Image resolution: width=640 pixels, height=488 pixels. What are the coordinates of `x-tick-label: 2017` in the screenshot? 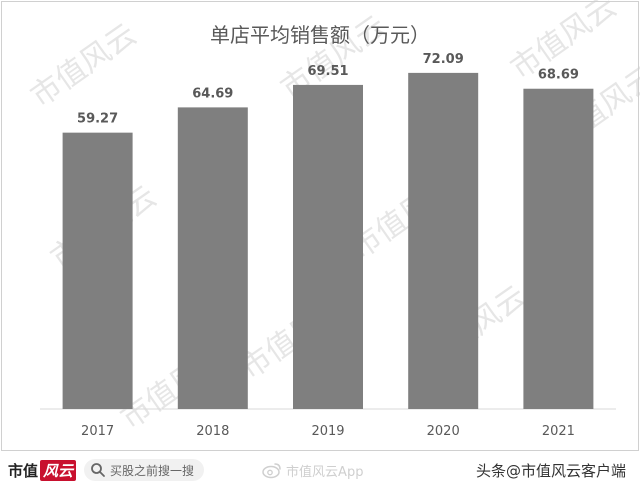 It's located at (97, 431).